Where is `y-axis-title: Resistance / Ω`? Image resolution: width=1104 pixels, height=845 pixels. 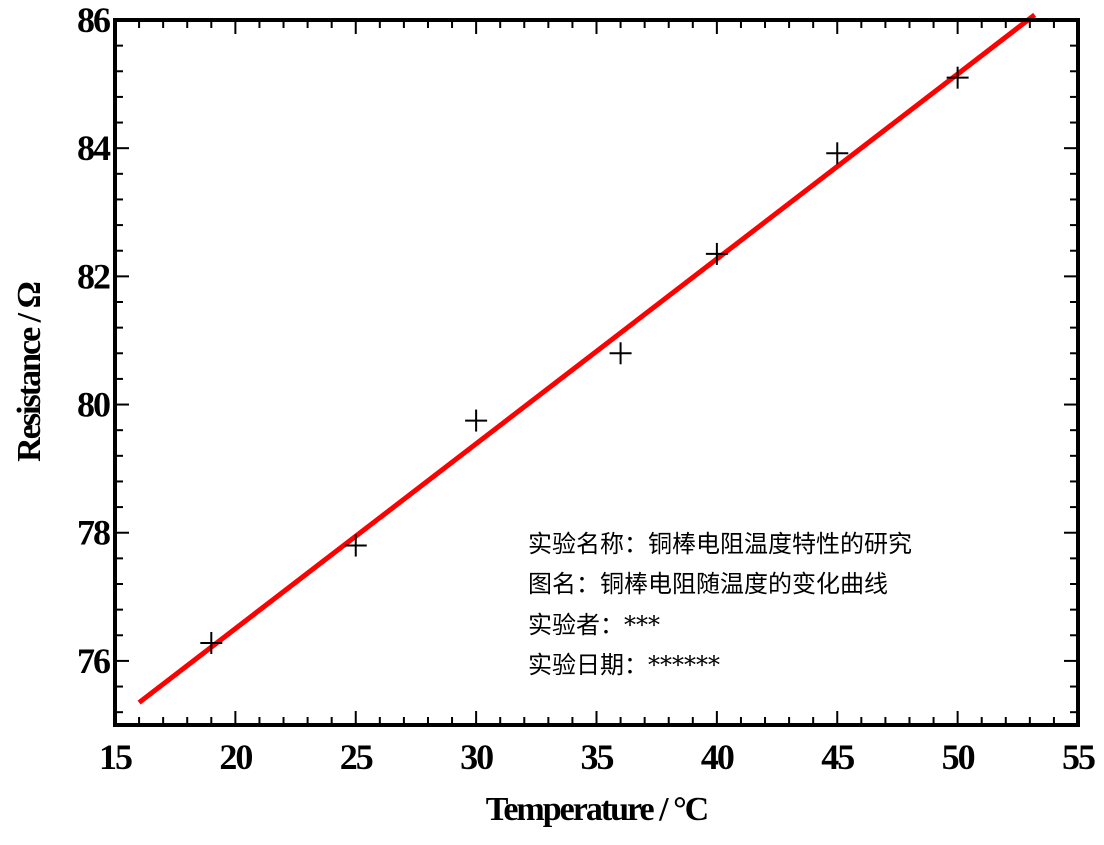
y-axis-title: Resistance / Ω is located at coordinates (29, 371).